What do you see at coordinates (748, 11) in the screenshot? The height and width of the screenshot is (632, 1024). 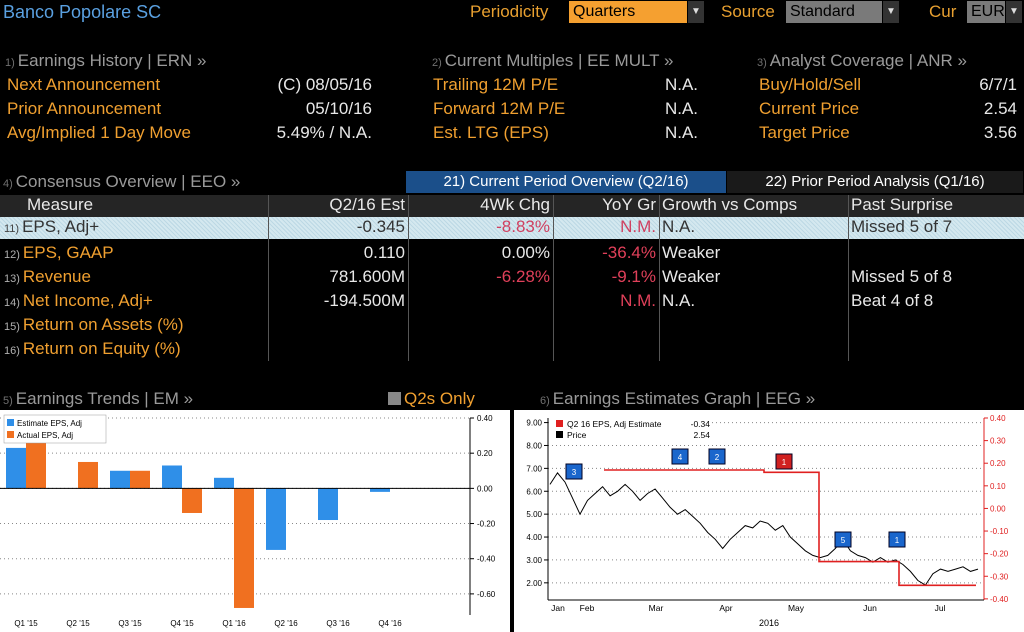 I see `source-label: Source` at bounding box center [748, 11].